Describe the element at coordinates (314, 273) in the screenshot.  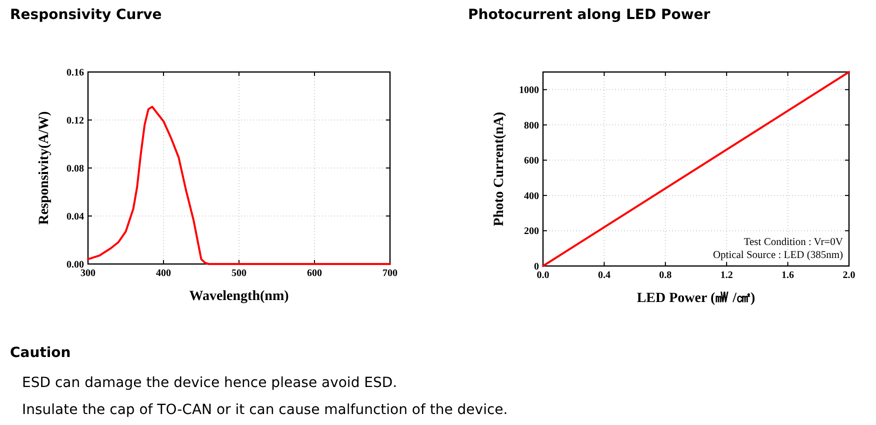
I see `x-tick-label: 600` at that location.